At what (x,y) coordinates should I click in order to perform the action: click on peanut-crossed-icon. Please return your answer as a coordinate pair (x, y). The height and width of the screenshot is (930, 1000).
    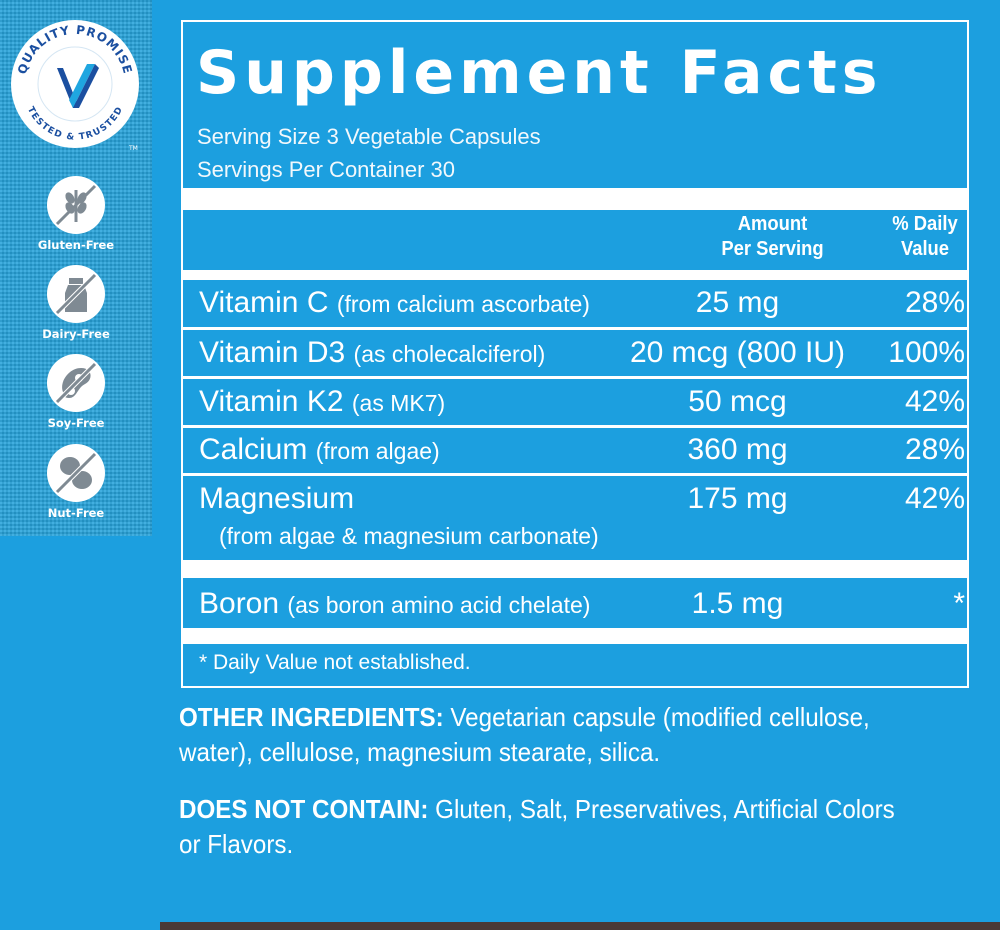
    Looking at the image, I should click on (76, 473).